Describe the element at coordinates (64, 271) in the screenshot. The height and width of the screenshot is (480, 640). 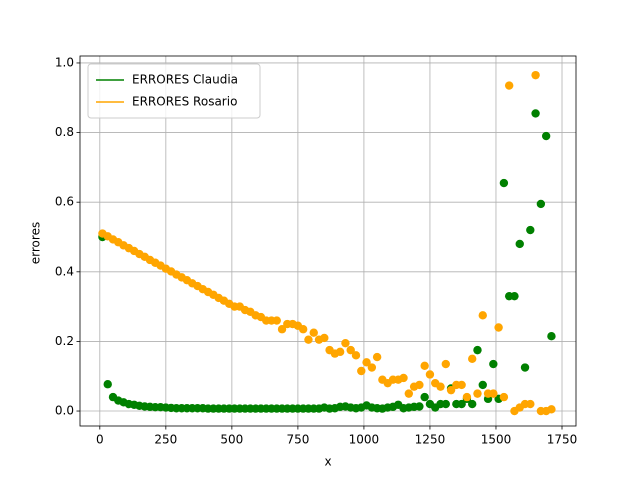
I see `y-tick-label: 0.4` at that location.